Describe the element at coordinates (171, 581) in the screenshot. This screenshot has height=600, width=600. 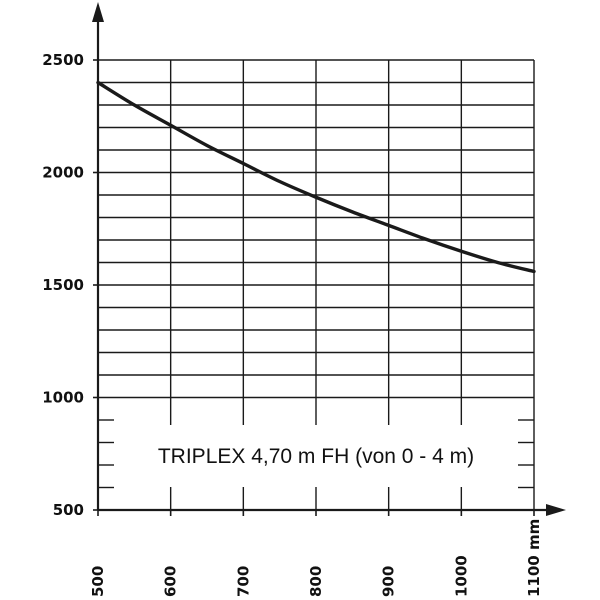
I see `x-tick-label: 600` at that location.